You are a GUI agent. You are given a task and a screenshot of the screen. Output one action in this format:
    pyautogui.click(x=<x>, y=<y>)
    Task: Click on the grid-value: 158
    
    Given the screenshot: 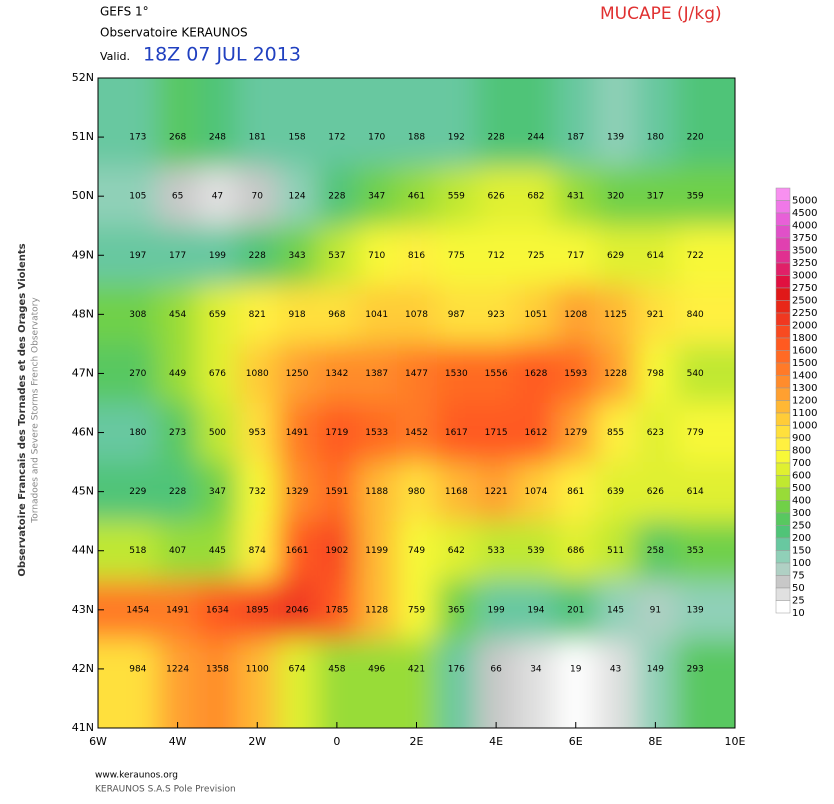 What is the action you would take?
    pyautogui.click(x=296, y=138)
    